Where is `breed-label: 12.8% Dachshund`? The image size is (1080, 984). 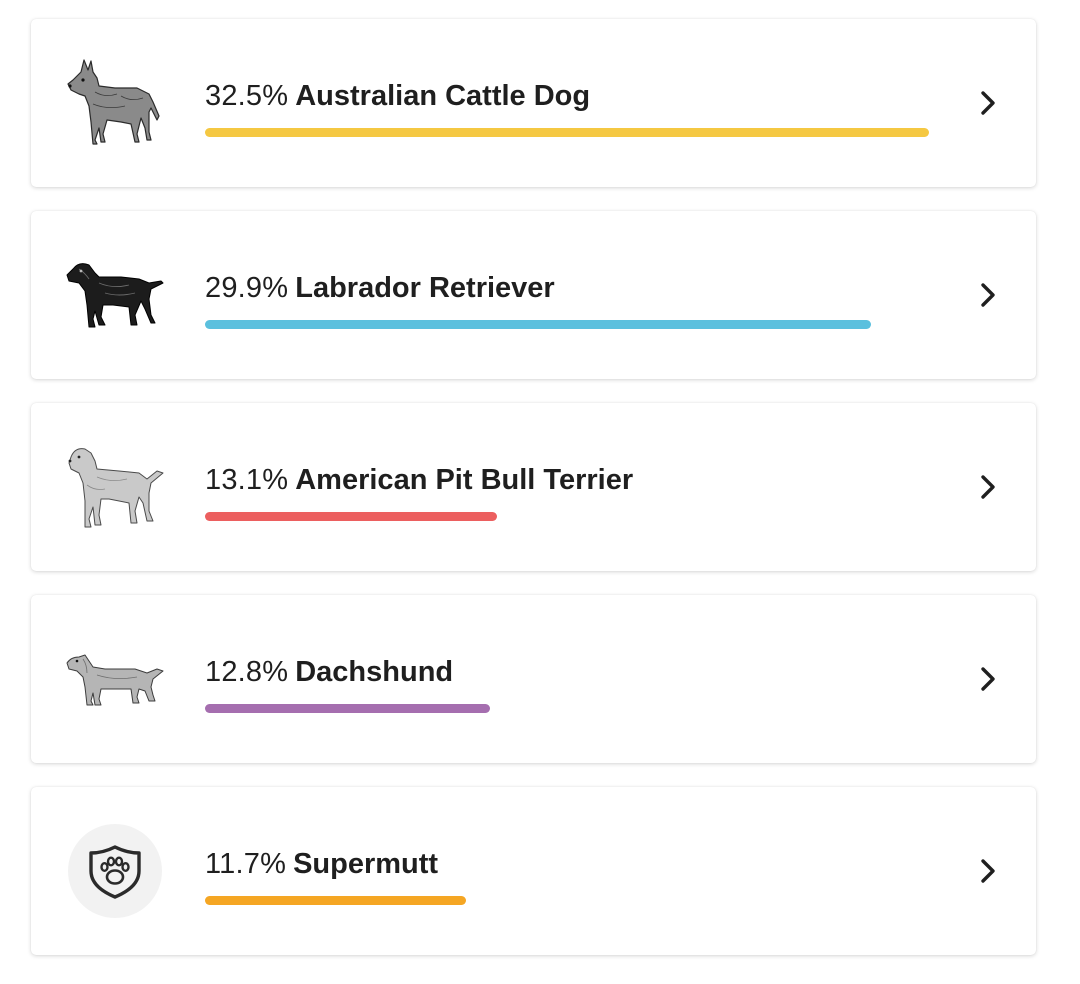 breed-label: 12.8% Dachshund is located at coordinates (329, 672).